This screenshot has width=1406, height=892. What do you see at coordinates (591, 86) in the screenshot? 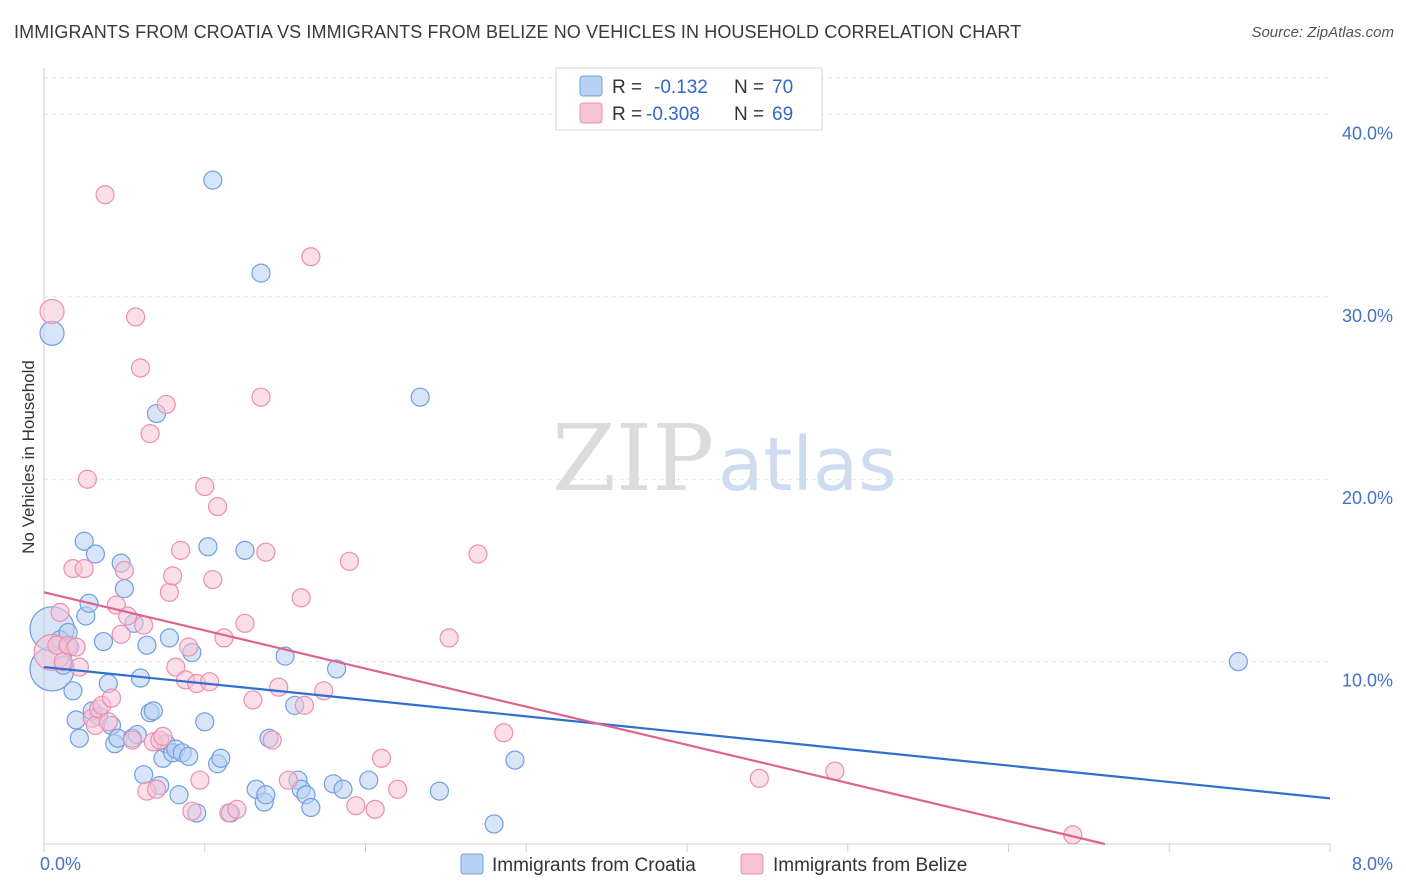
I see `legend-swatch-croatia` at bounding box center [591, 86].